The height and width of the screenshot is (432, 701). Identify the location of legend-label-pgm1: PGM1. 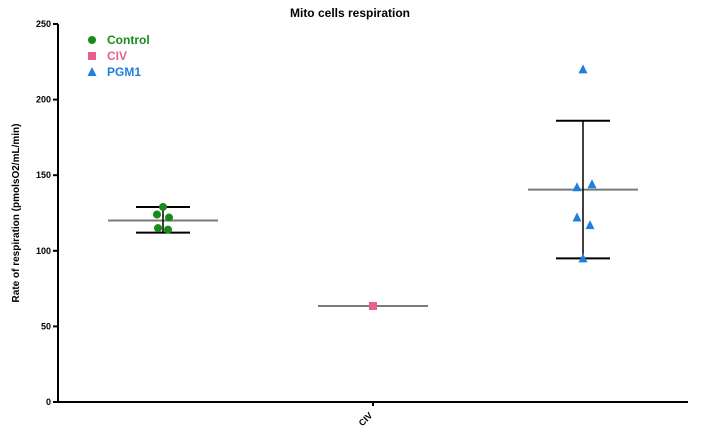
(124, 72).